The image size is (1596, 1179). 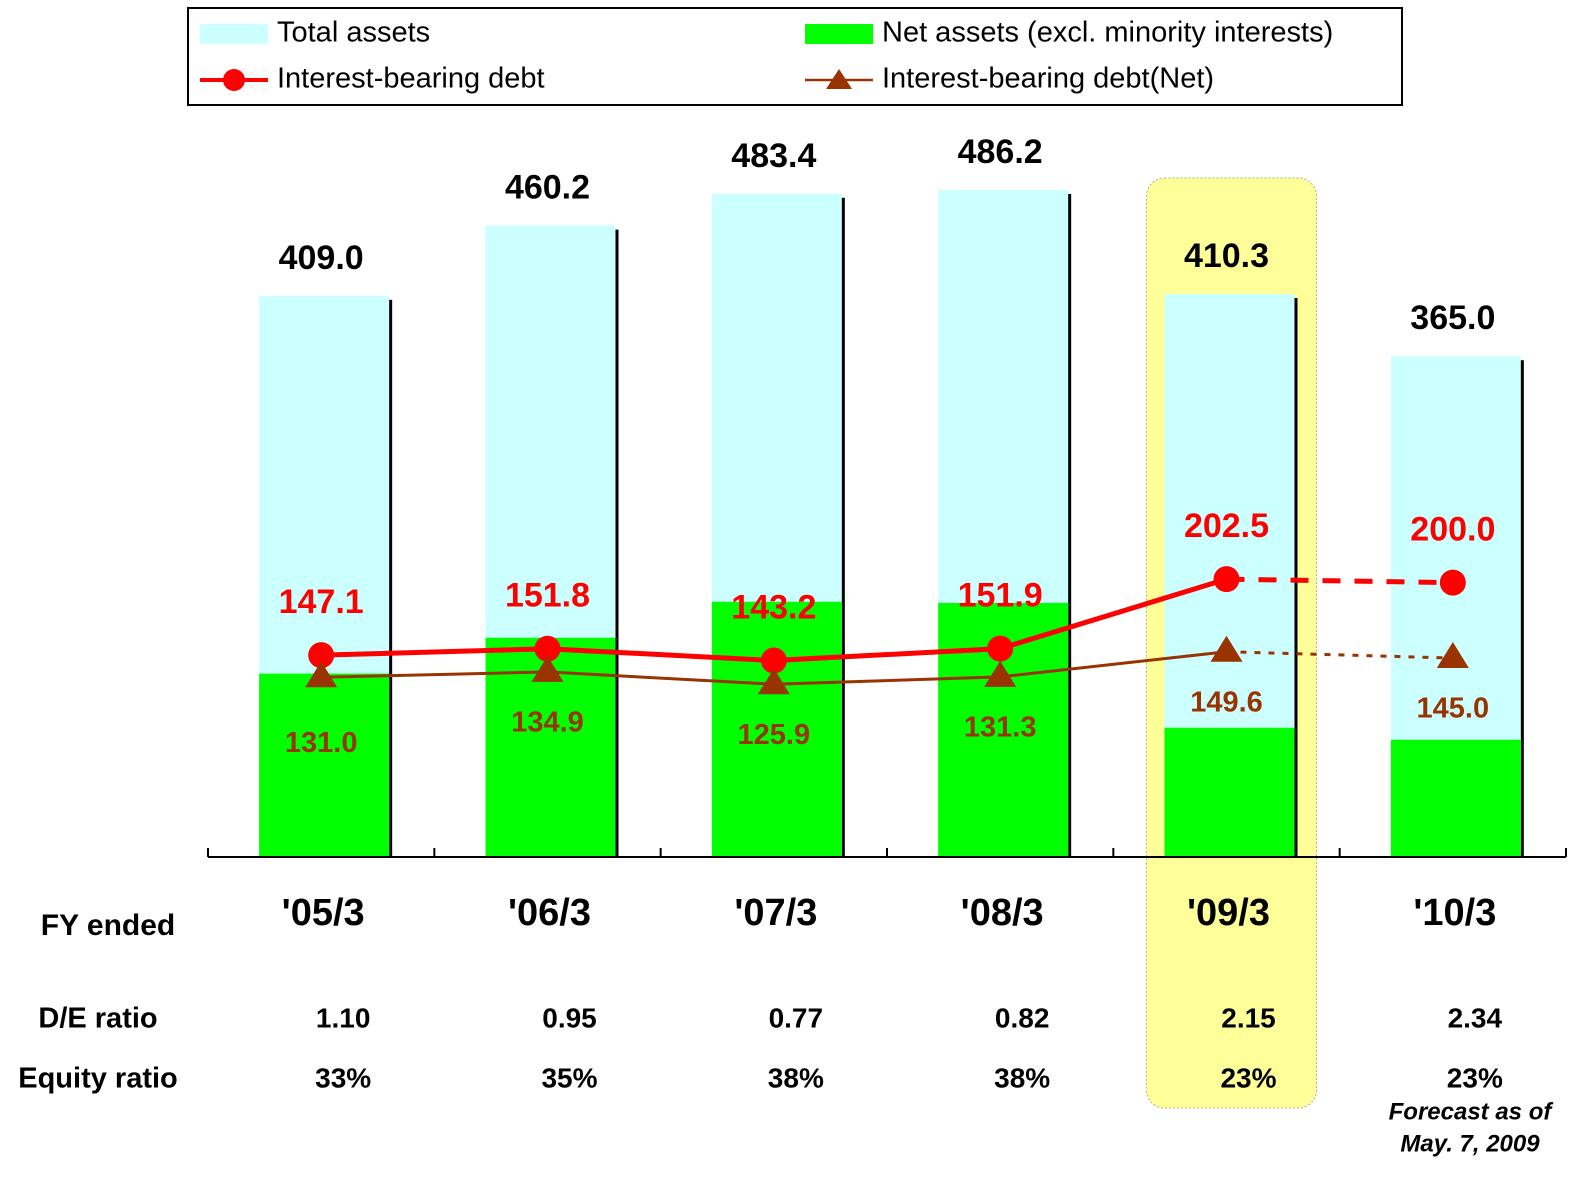 What do you see at coordinates (547, 723) in the screenshot?
I see `line-value-label: 134.9` at bounding box center [547, 723].